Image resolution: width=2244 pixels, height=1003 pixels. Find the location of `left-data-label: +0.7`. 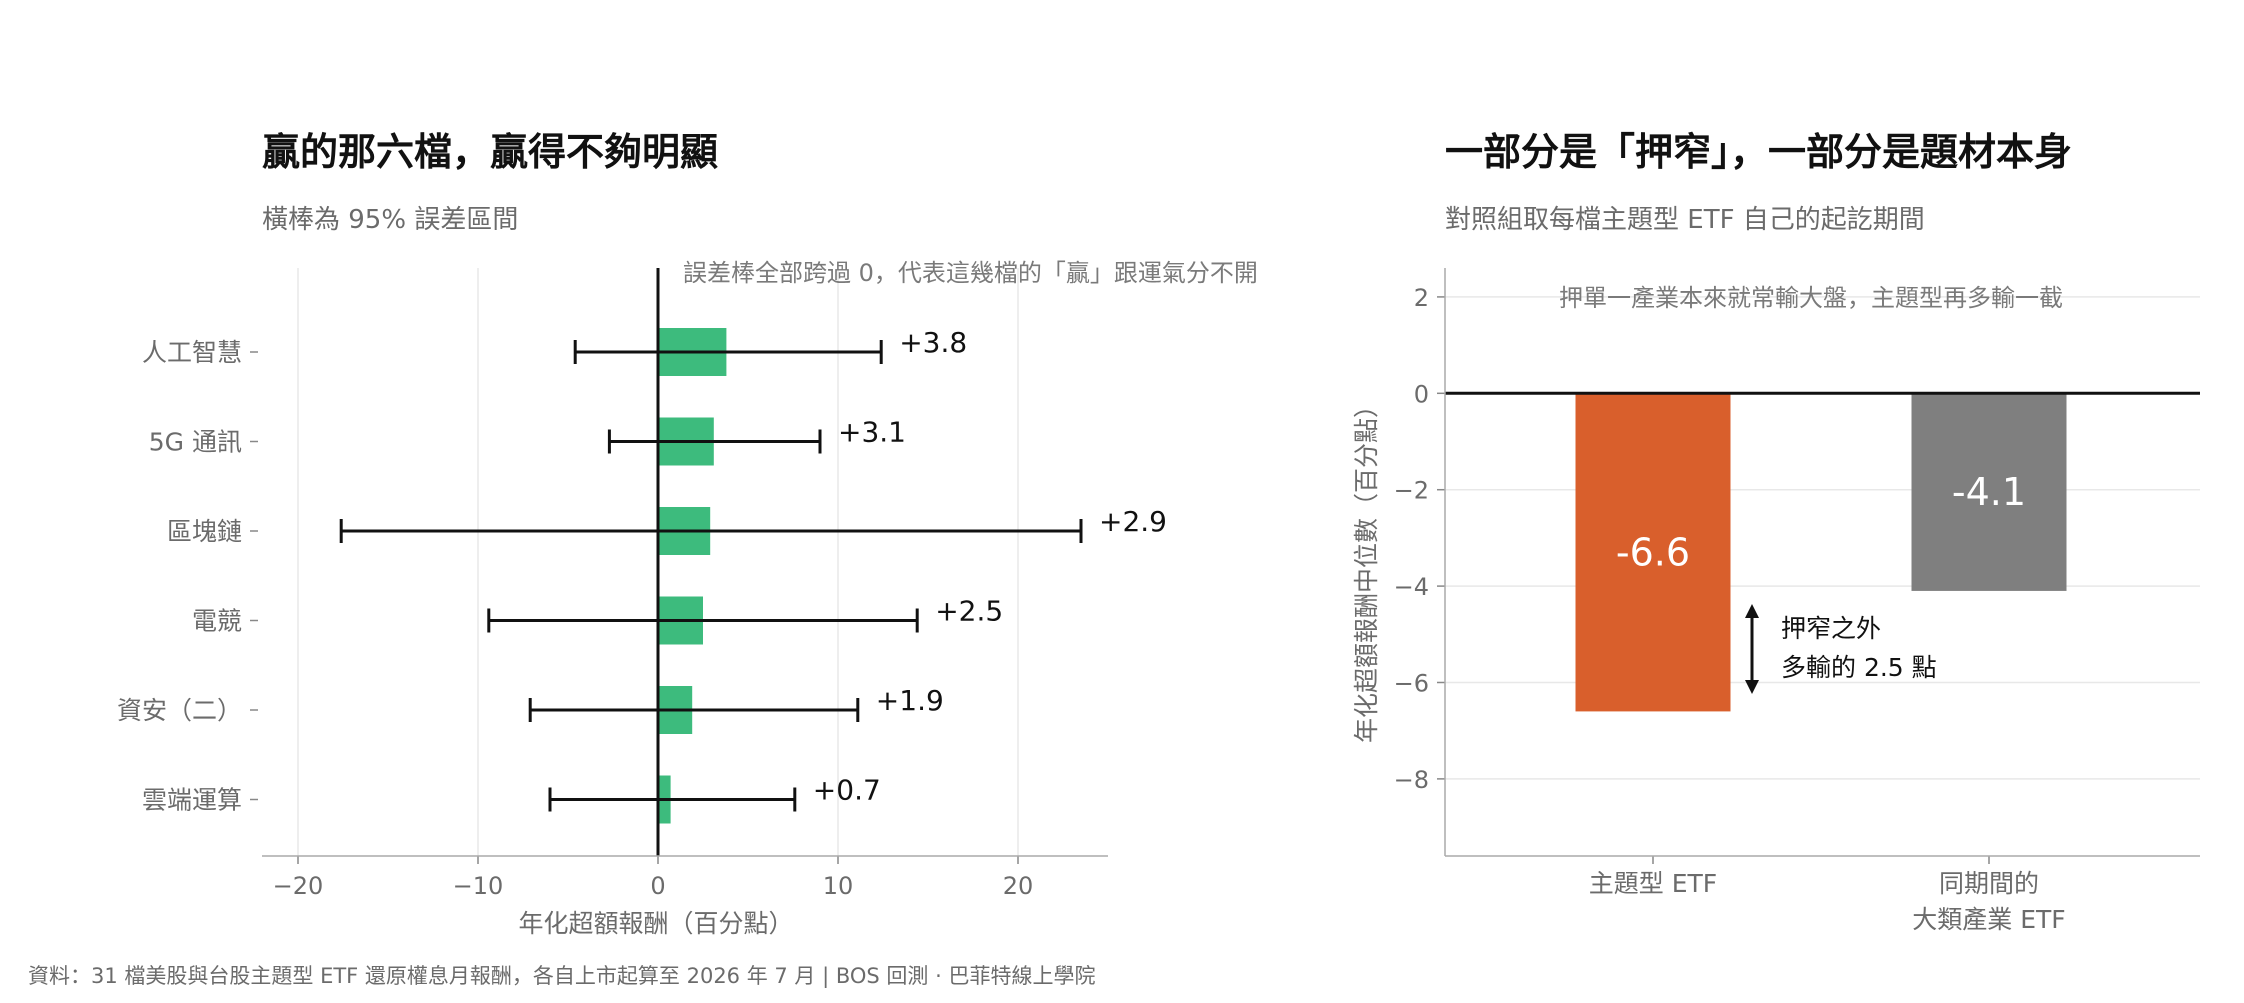

left-data-label: +0.7 is located at coordinates (847, 790).